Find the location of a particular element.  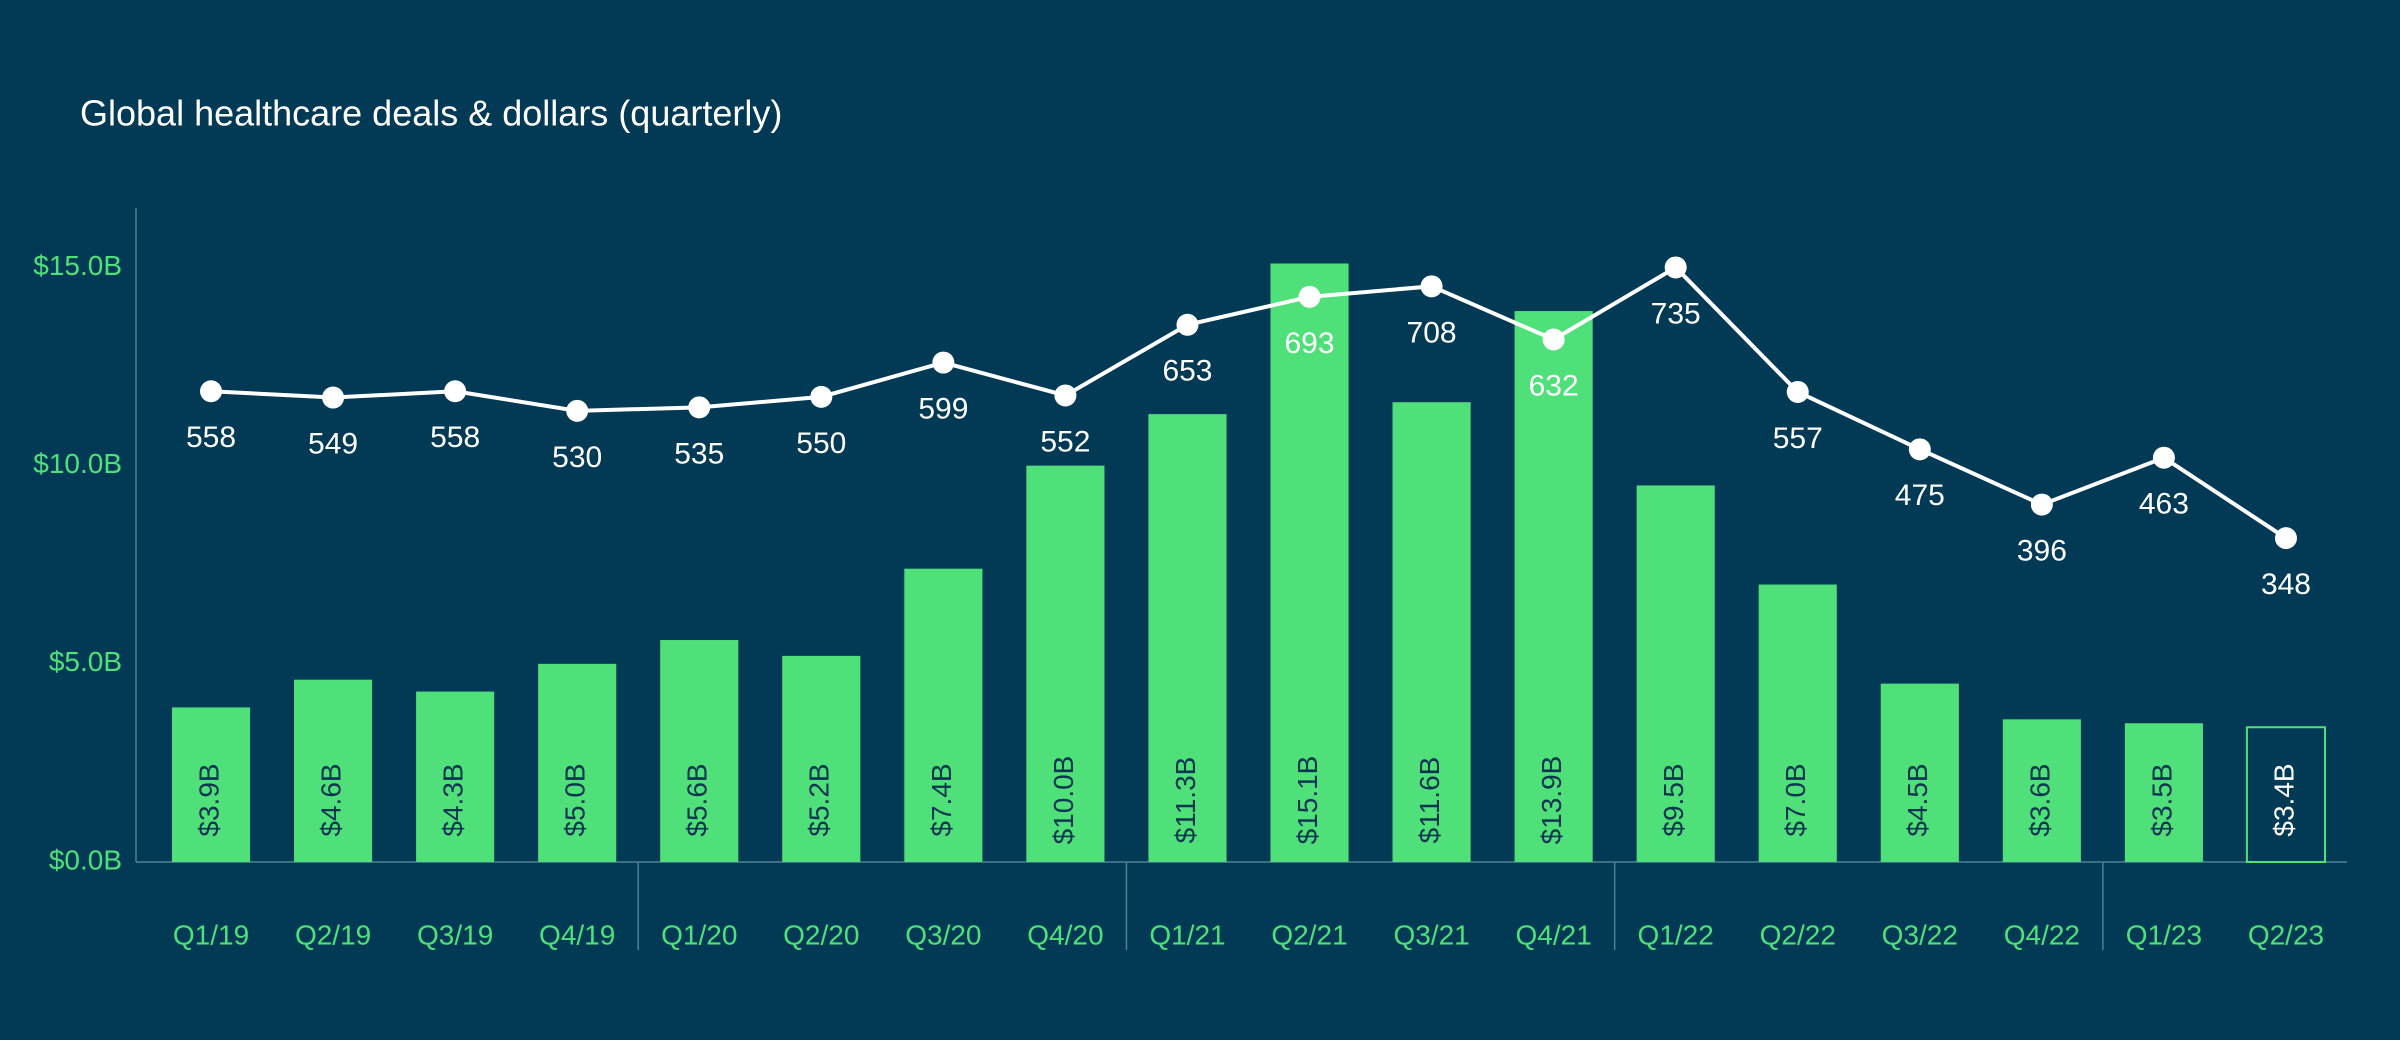

point-label: 632 is located at coordinates (1554, 385).